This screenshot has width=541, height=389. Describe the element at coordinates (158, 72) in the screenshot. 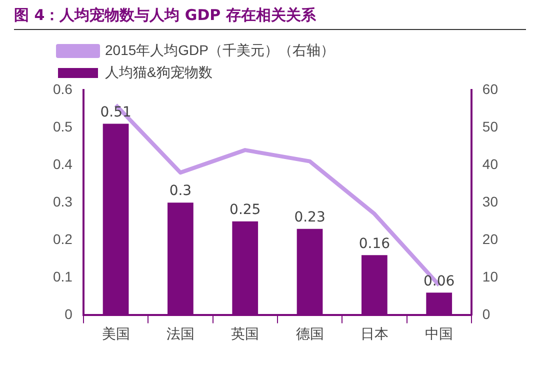

I see `legend-label: 人均猫&狗宠物数` at that location.